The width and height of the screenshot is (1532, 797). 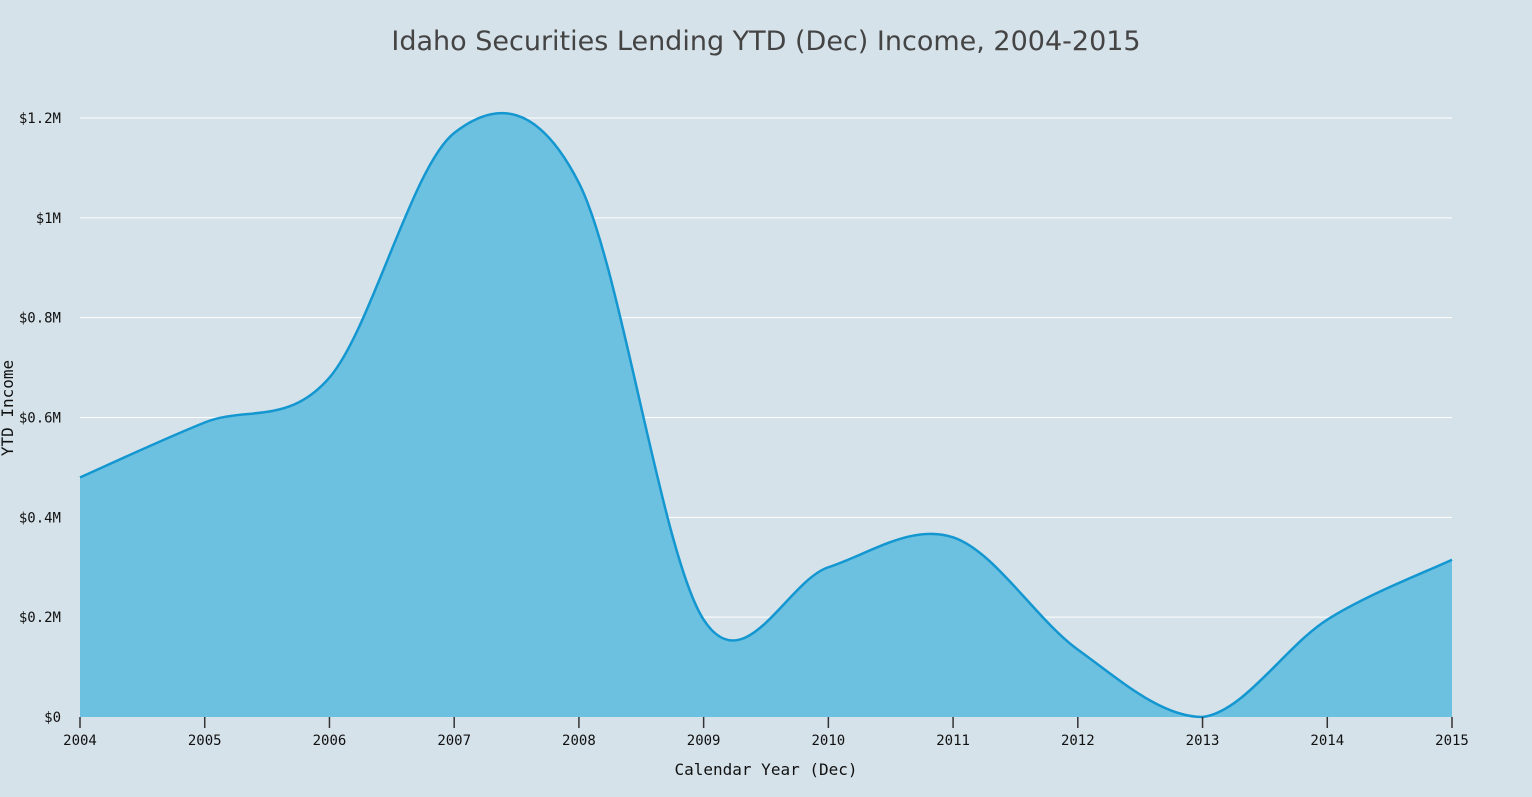 I want to click on x-tick-label: 2008, so click(x=579, y=741).